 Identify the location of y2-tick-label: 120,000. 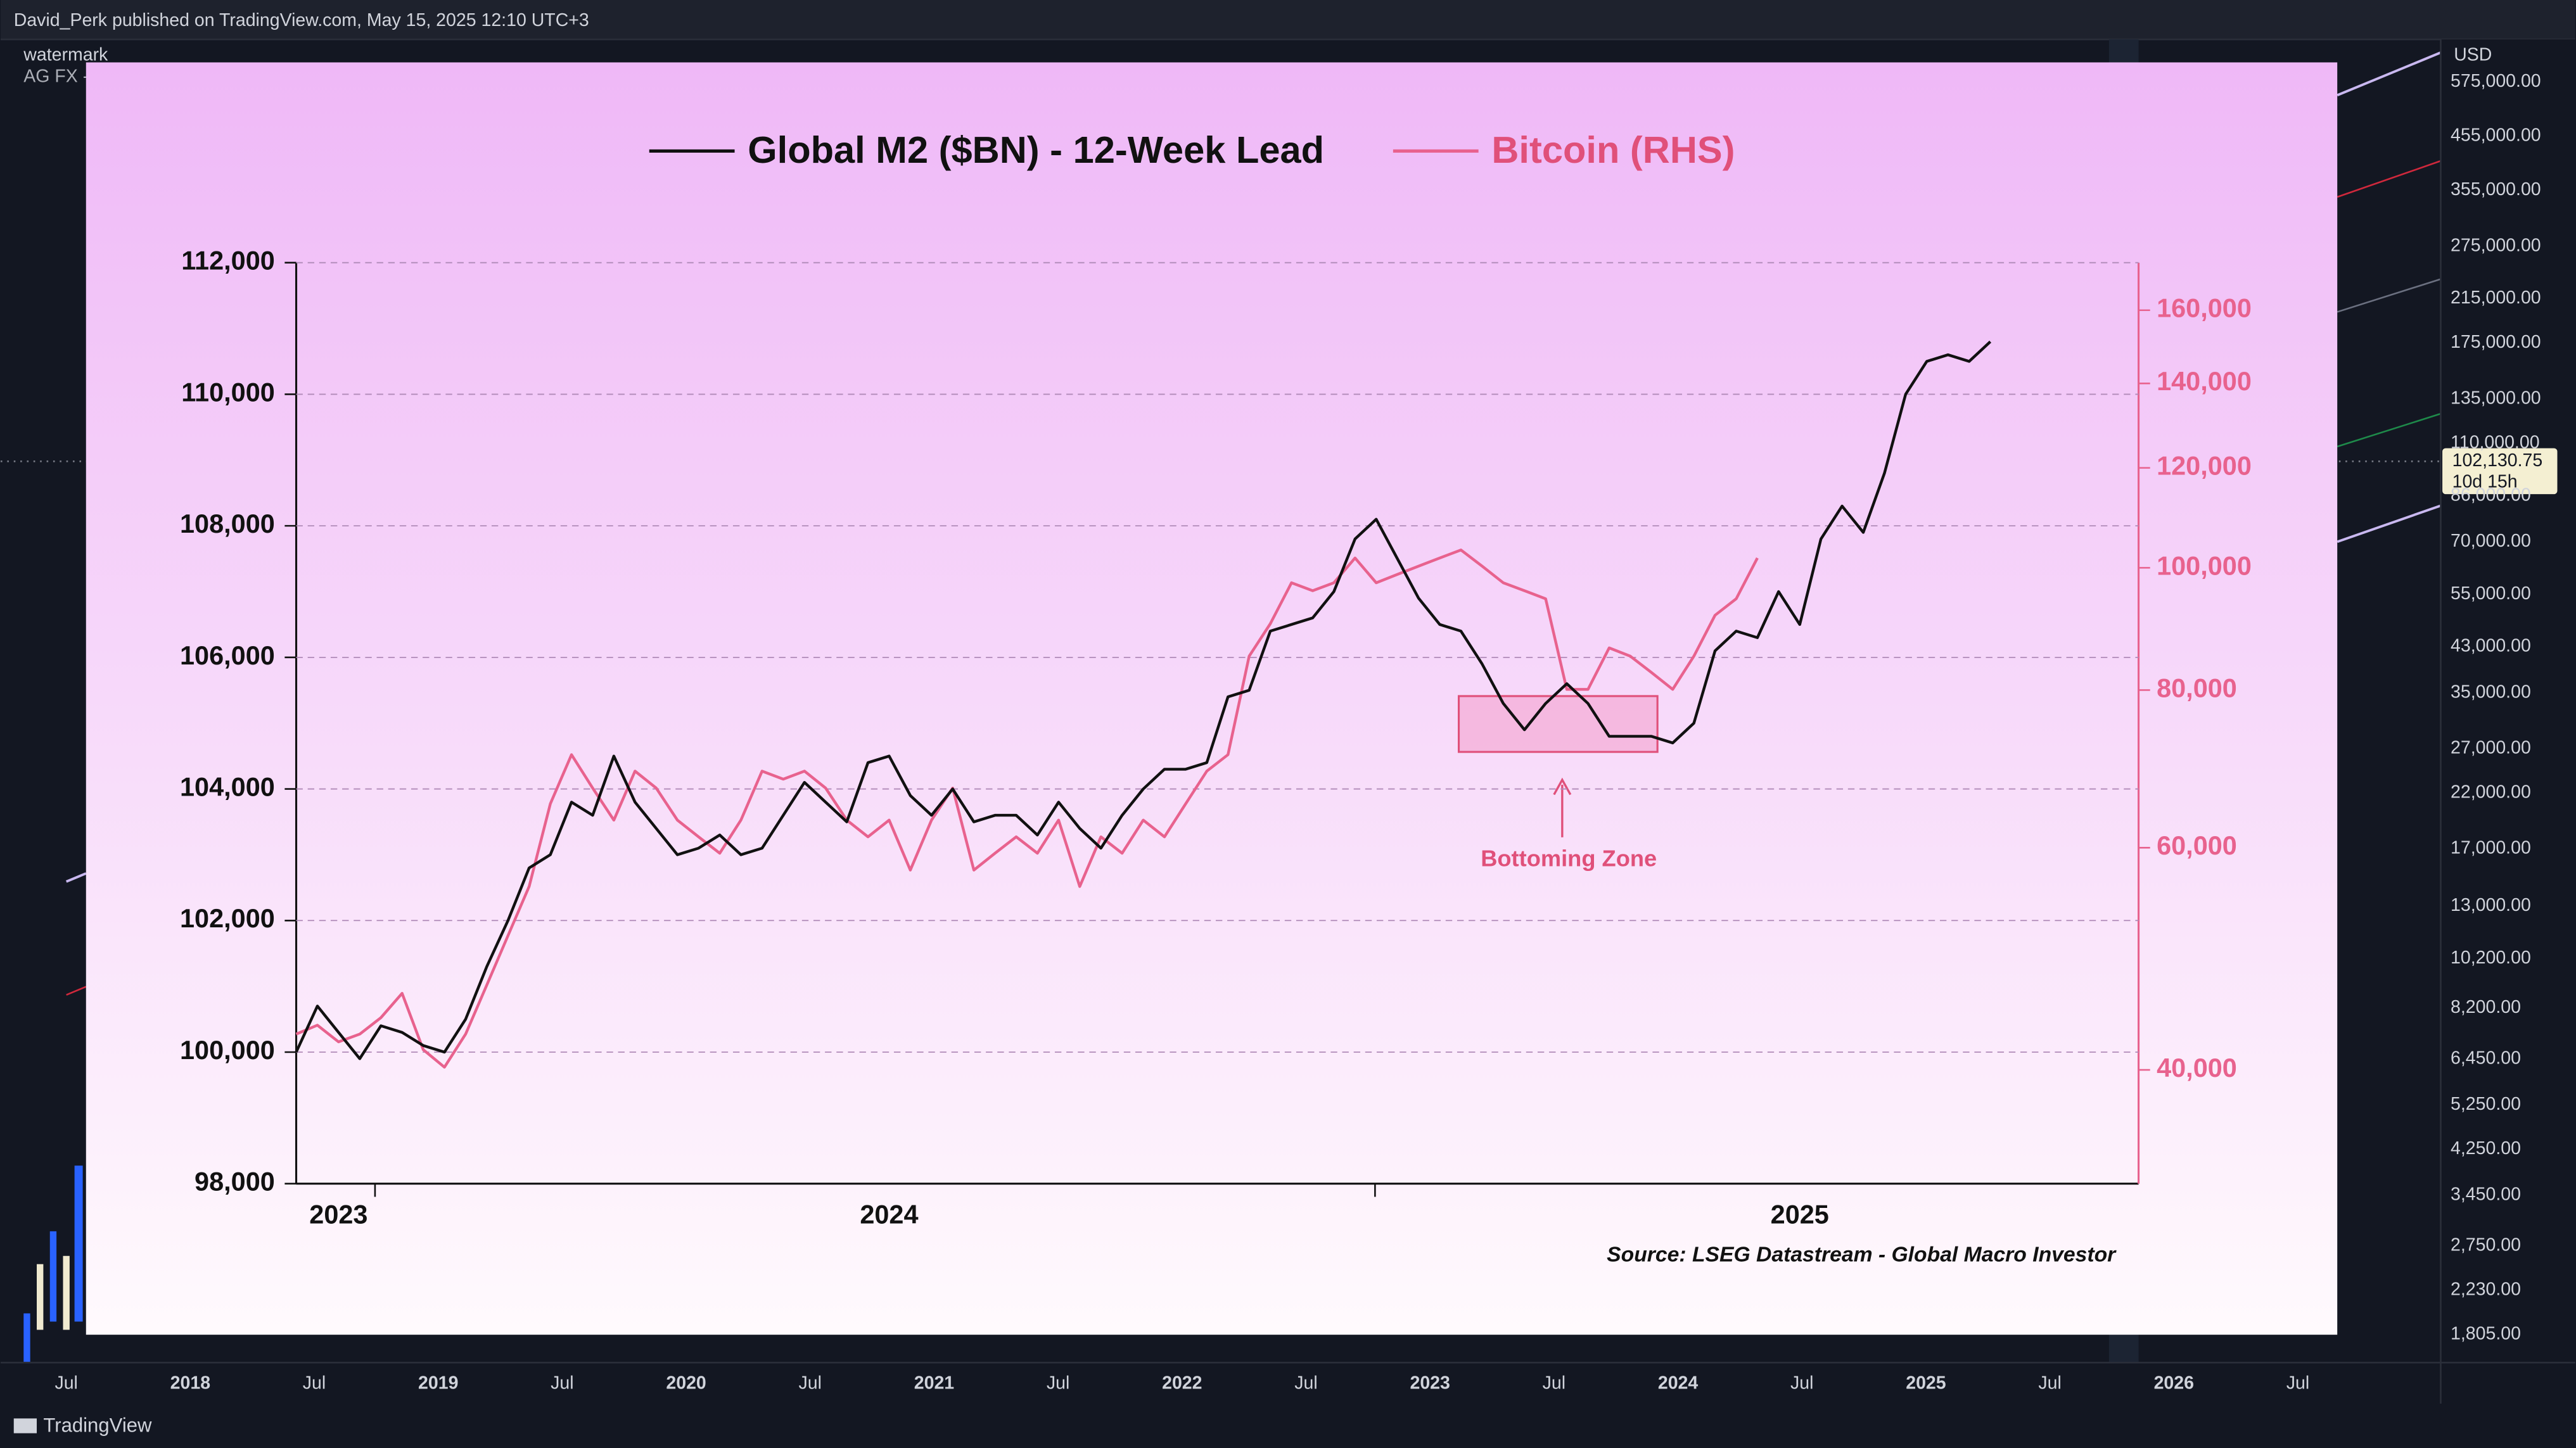
(2205, 466).